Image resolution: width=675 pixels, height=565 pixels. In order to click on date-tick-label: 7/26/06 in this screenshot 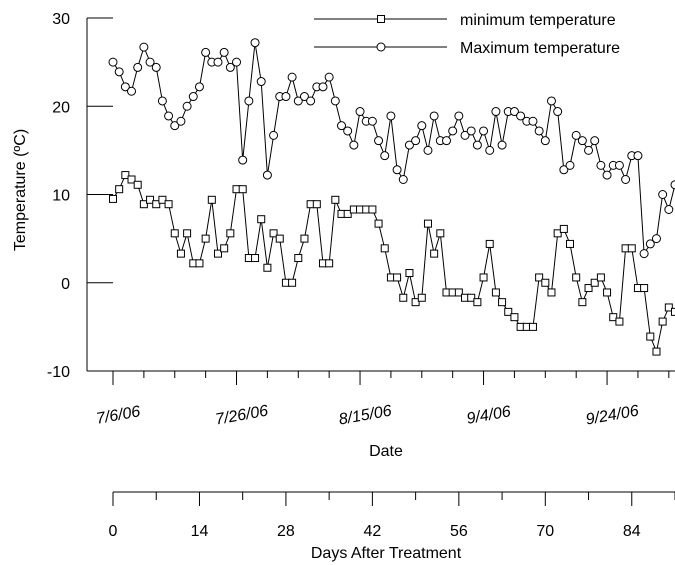, I will do `click(242, 416)`.